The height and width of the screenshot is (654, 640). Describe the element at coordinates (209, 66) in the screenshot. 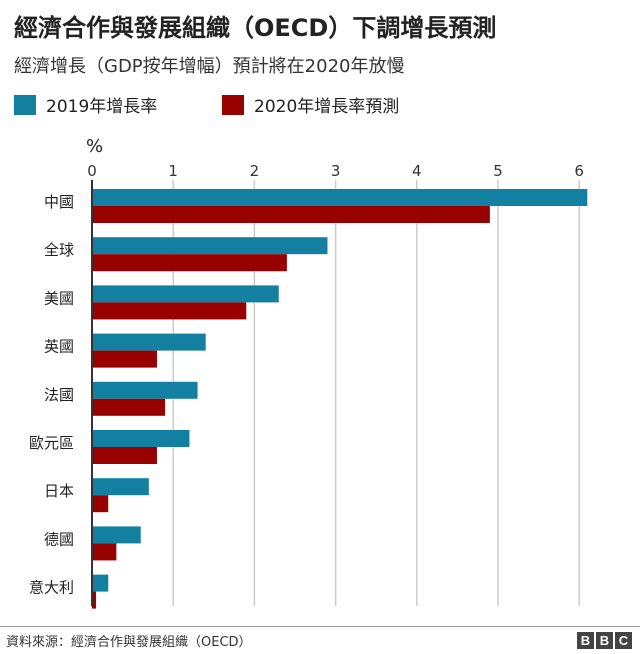

I see `chart-subtitle: 經濟增長（GDP按年增幅）預計將在2020年放慢` at that location.